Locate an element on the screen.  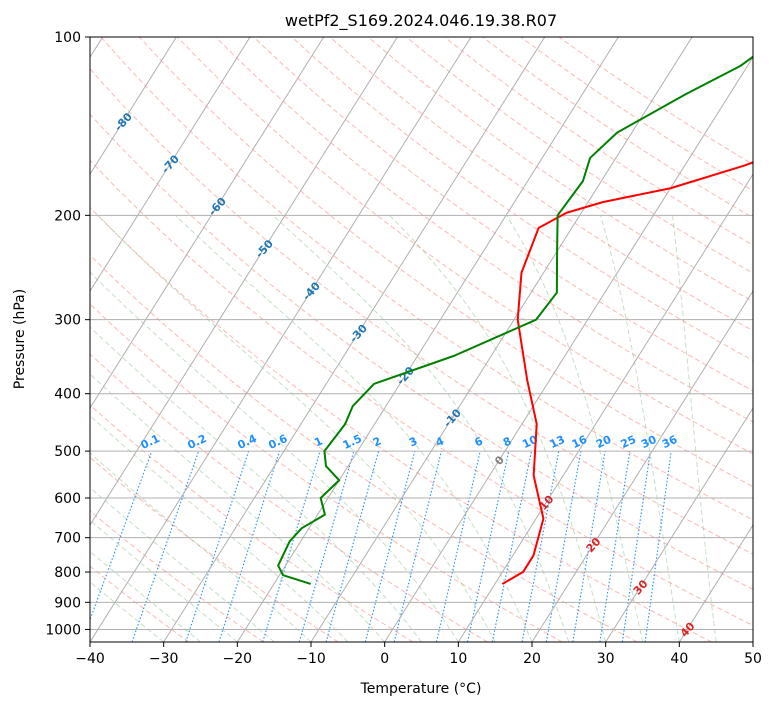
isotherm-label: -90 is located at coordinates (76, 80).